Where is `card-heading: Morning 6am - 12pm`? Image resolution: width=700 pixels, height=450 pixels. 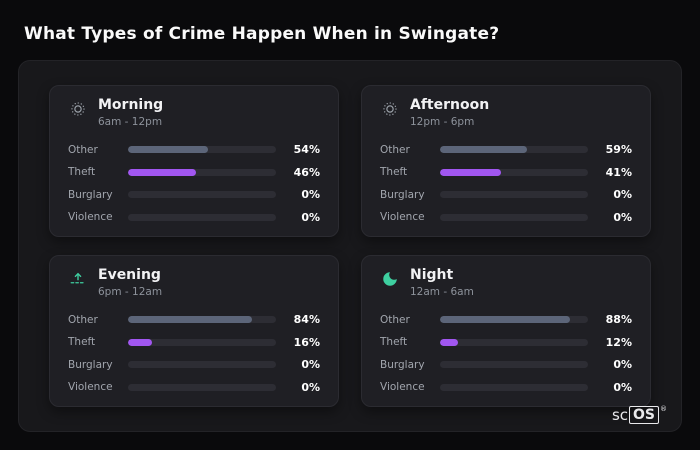 card-heading: Morning 6am - 12pm is located at coordinates (130, 112).